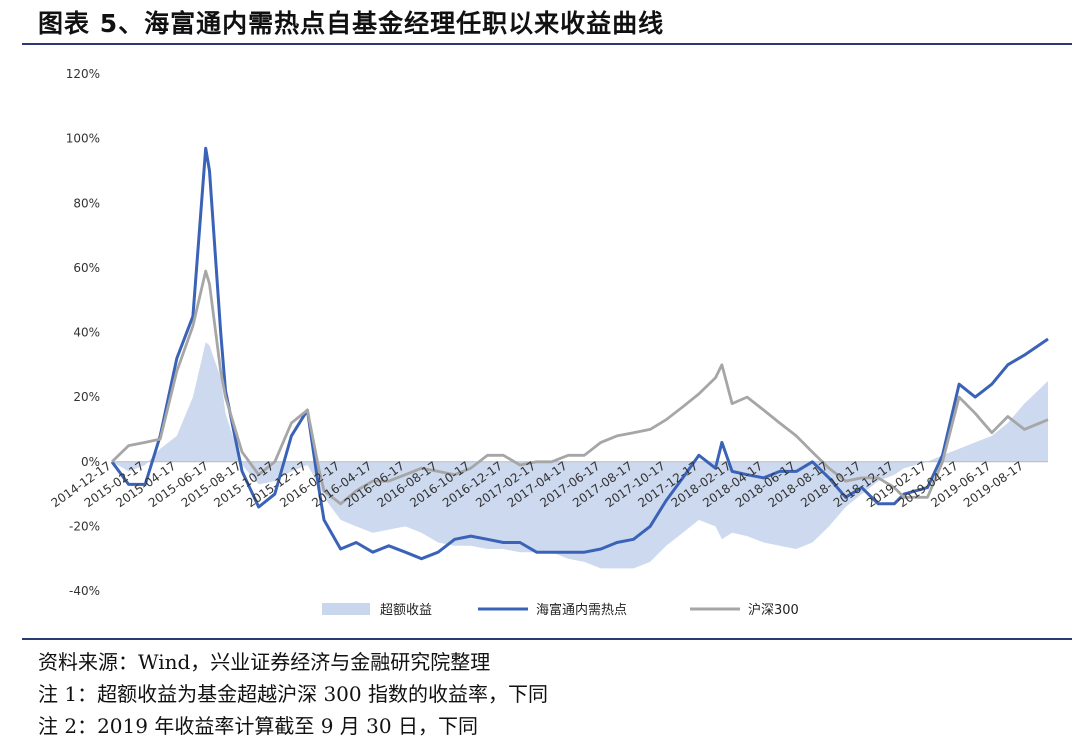  I want to click on legend-label: 超额收益, so click(406, 610).